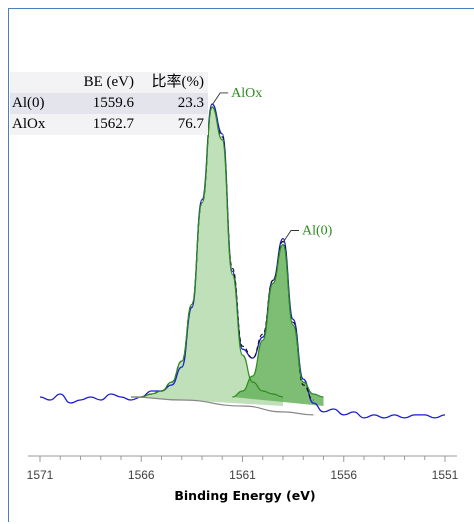 This screenshot has width=474, height=524. What do you see at coordinates (317, 231) in the screenshot?
I see `annotation-label: Al(0)` at bounding box center [317, 231].